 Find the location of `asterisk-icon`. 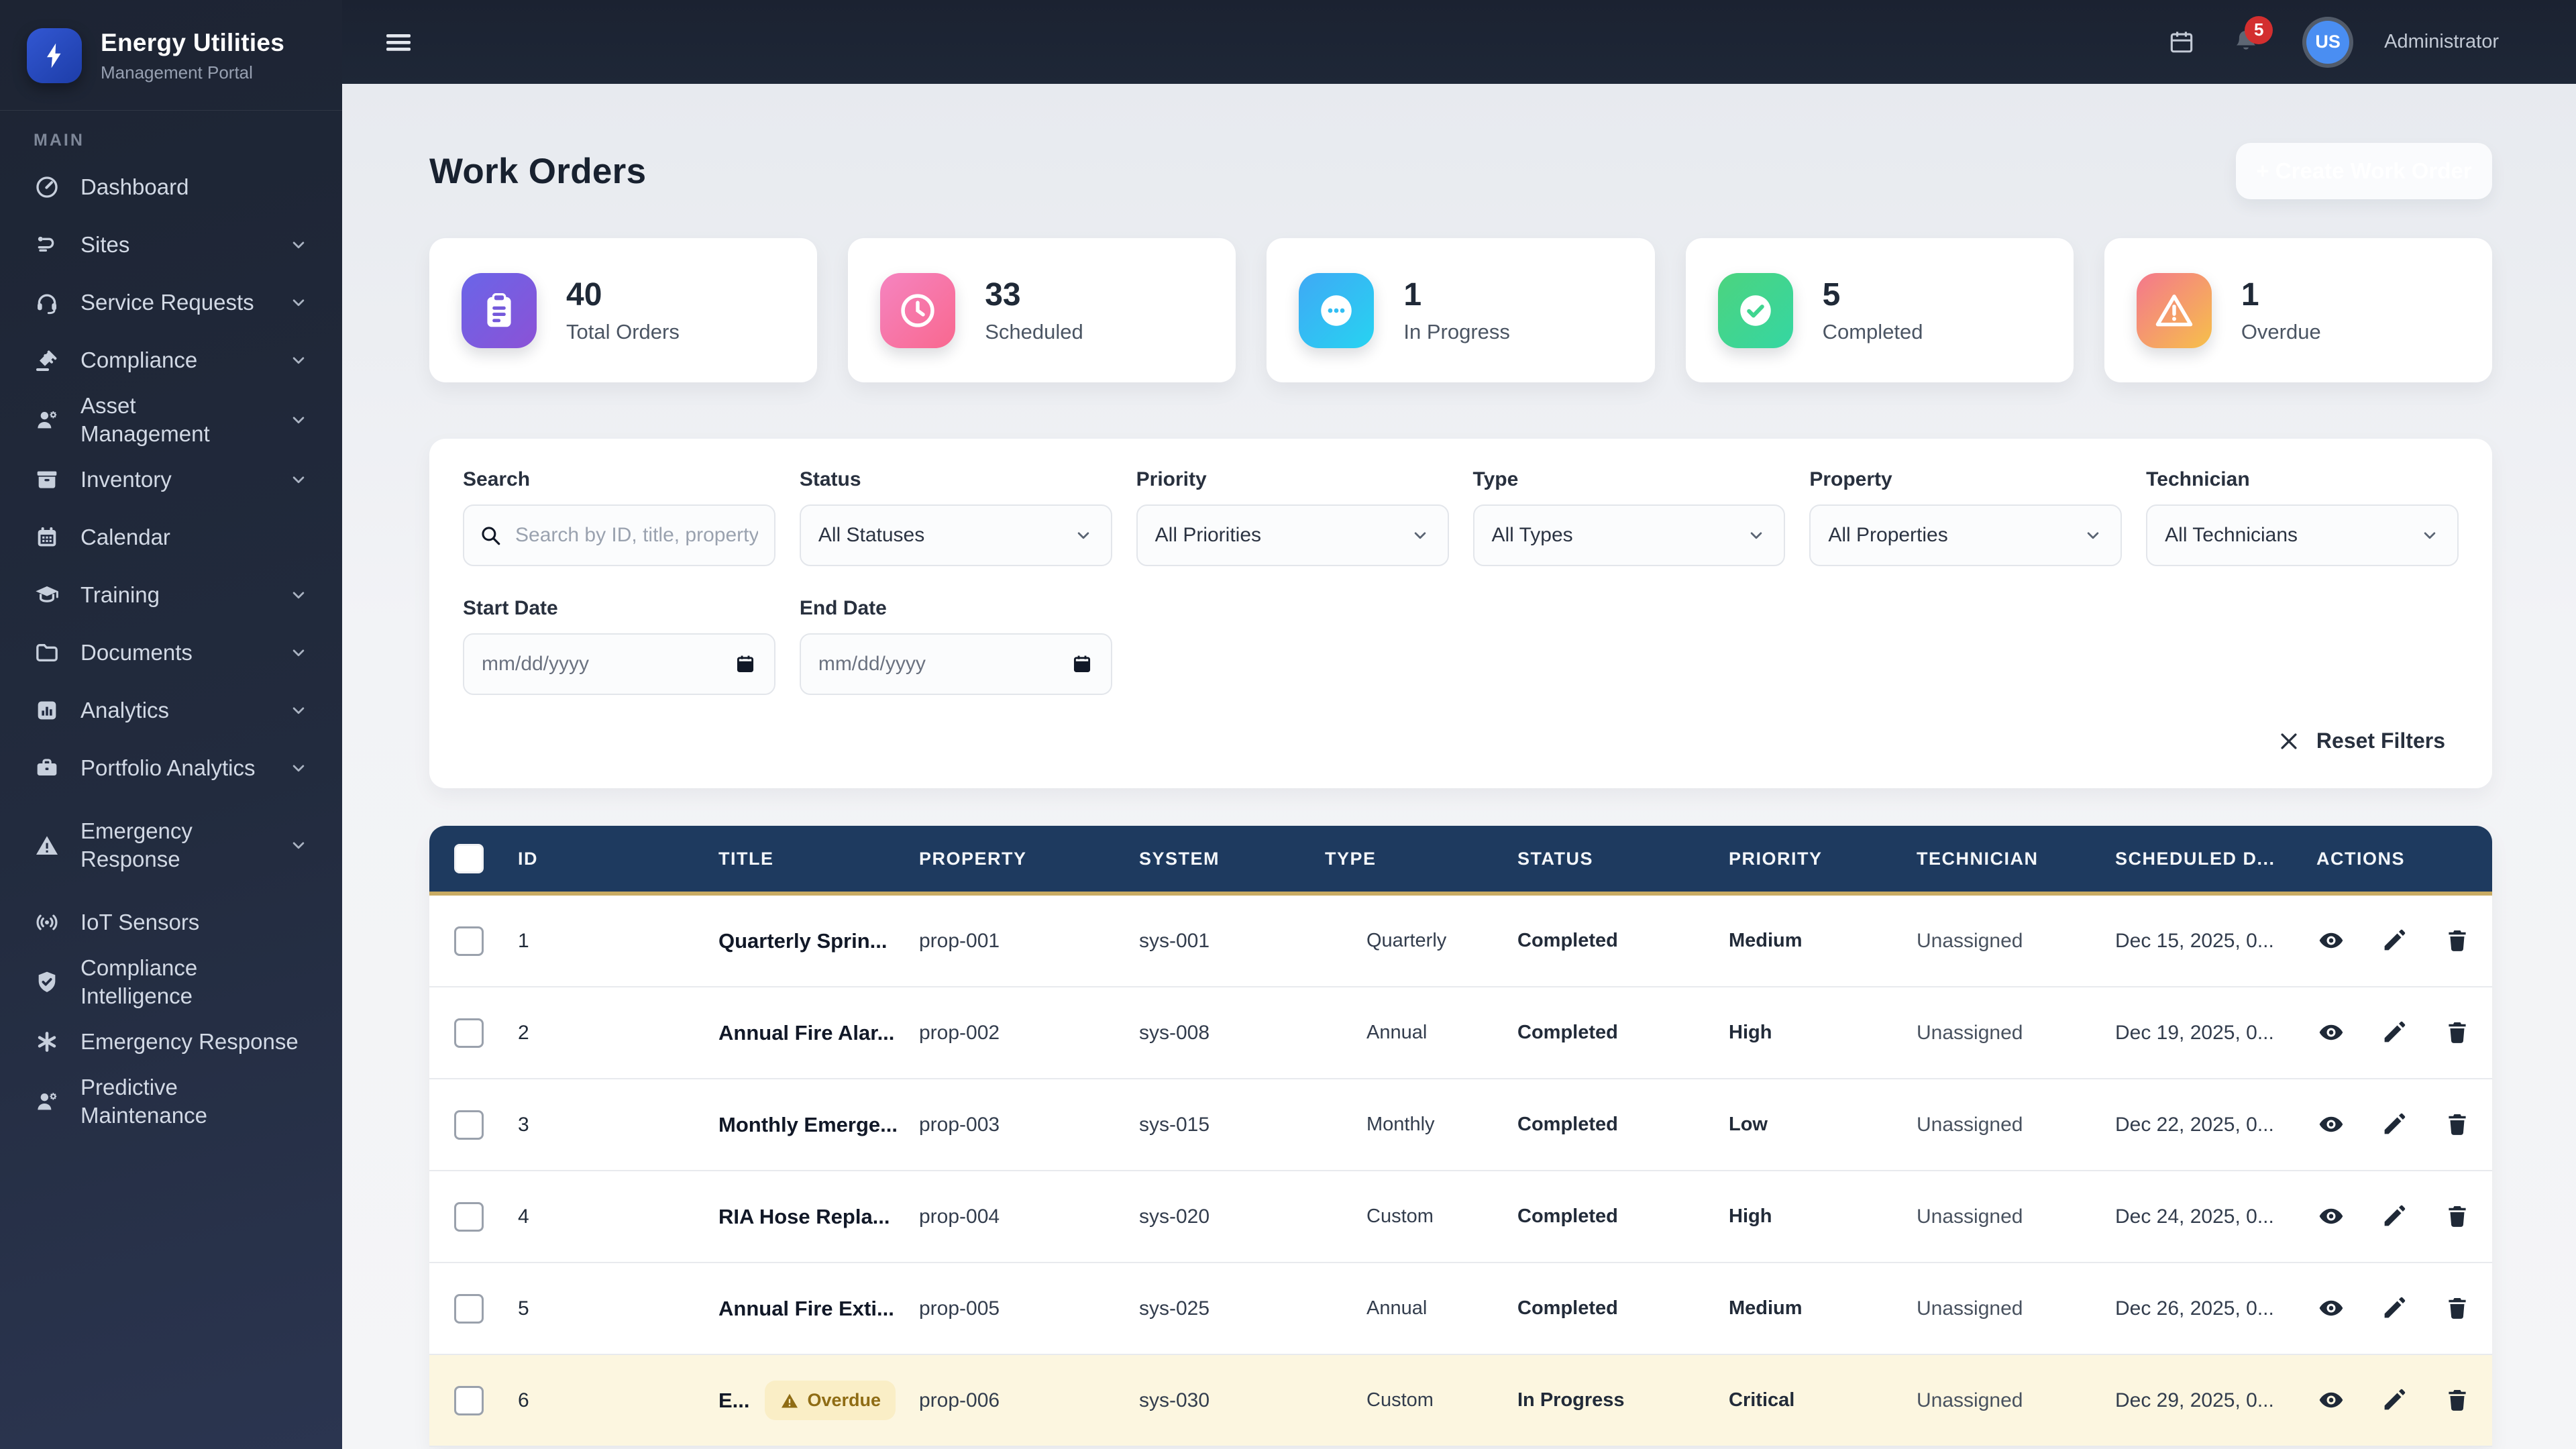

asterisk-icon is located at coordinates (47, 1042).